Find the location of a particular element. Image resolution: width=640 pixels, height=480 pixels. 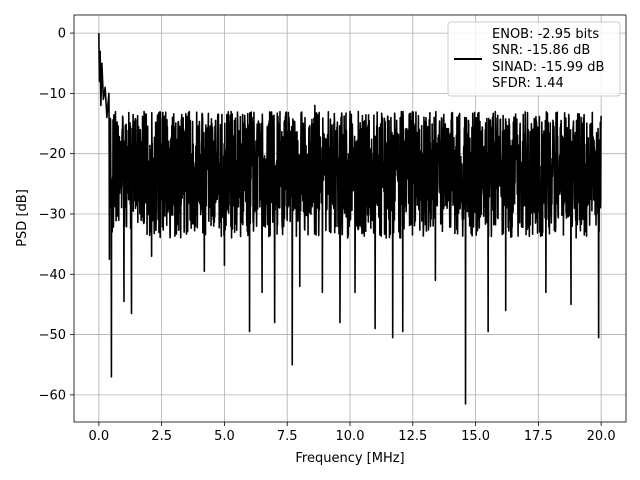

y-tick-label: −60 is located at coordinates (52, 395).